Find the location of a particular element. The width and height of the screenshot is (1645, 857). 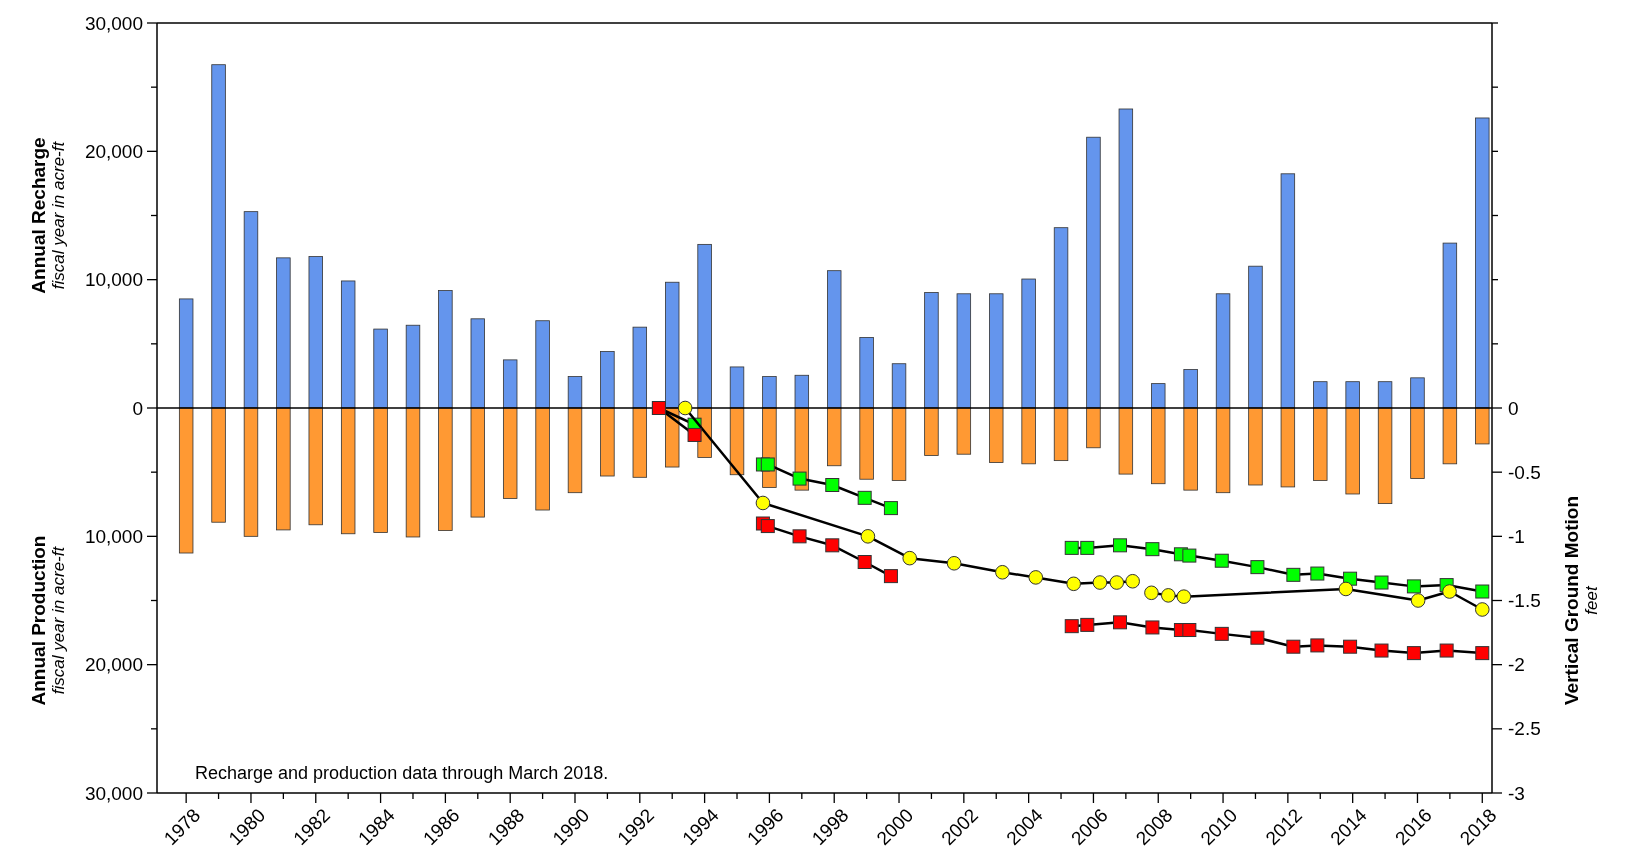

y2-tick-label: -2.5 is located at coordinates (1524, 729).